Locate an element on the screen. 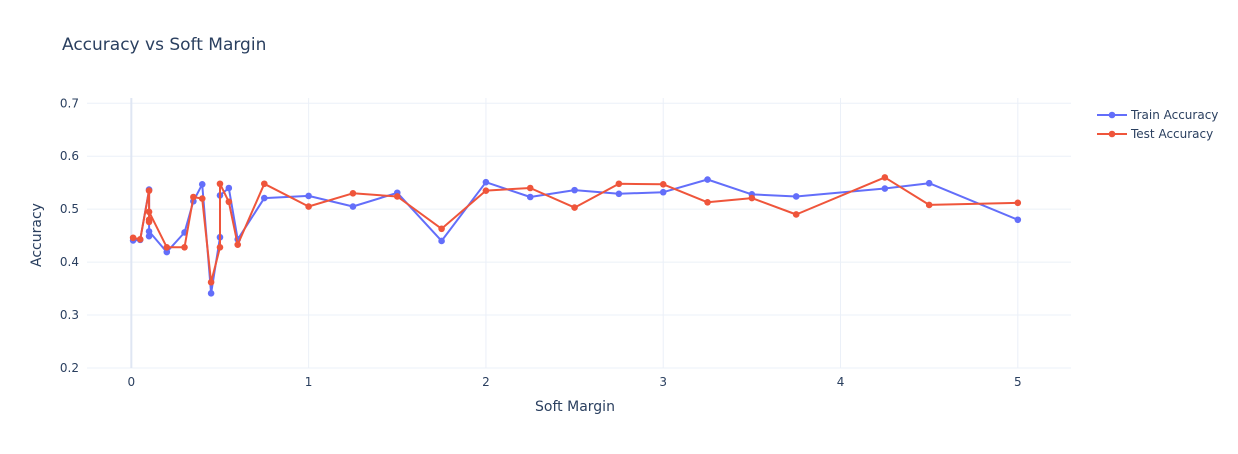 This screenshot has height=454, width=1238. x-tick-label: 2 is located at coordinates (486, 382).